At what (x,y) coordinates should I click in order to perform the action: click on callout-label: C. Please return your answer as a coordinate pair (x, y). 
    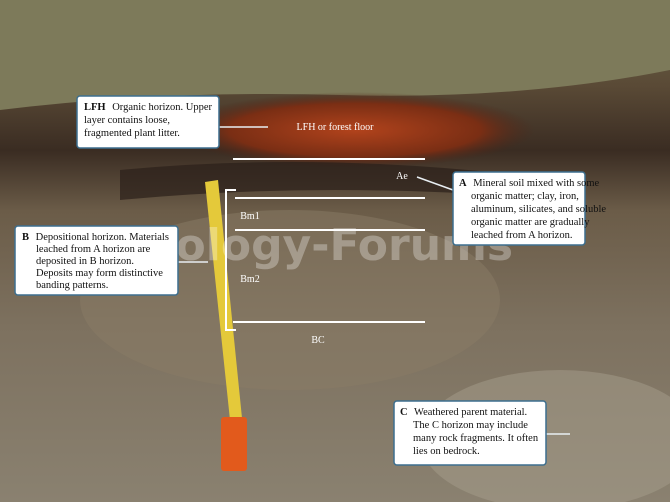
    Looking at the image, I should click on (404, 412).